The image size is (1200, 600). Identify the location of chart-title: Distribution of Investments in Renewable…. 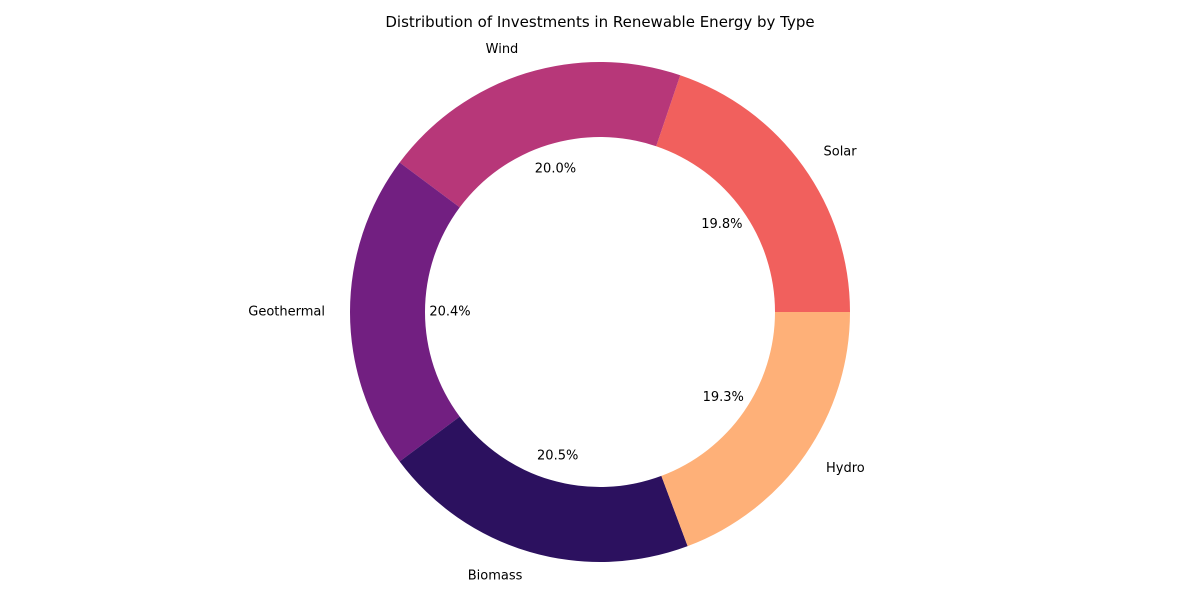
(600, 22).